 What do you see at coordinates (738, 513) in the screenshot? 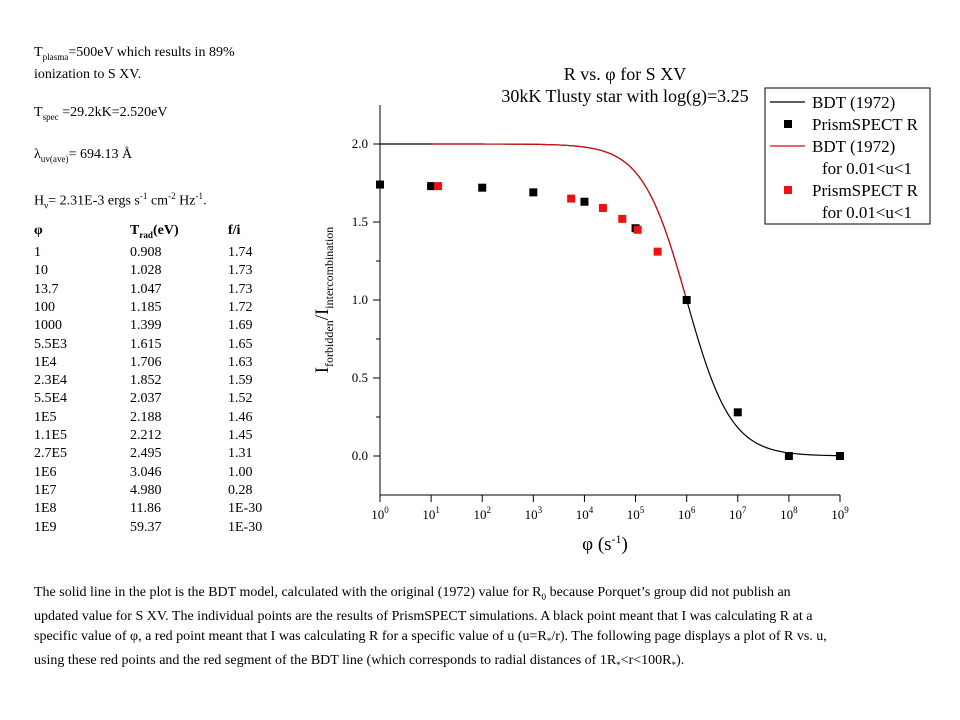
I see `x-tick-label: 10⁷` at bounding box center [738, 513].